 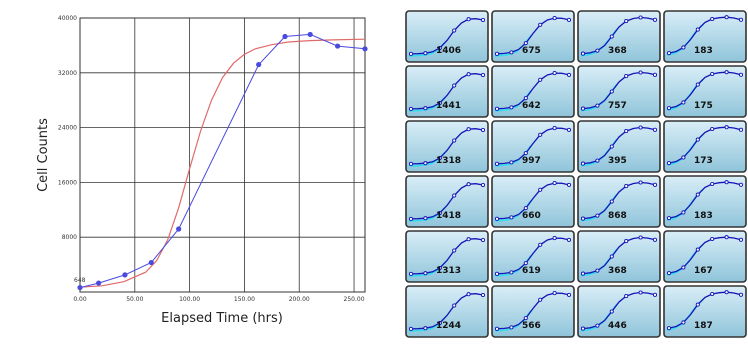 I want to click on thumbnail-count-label: 1418, so click(x=448, y=216).